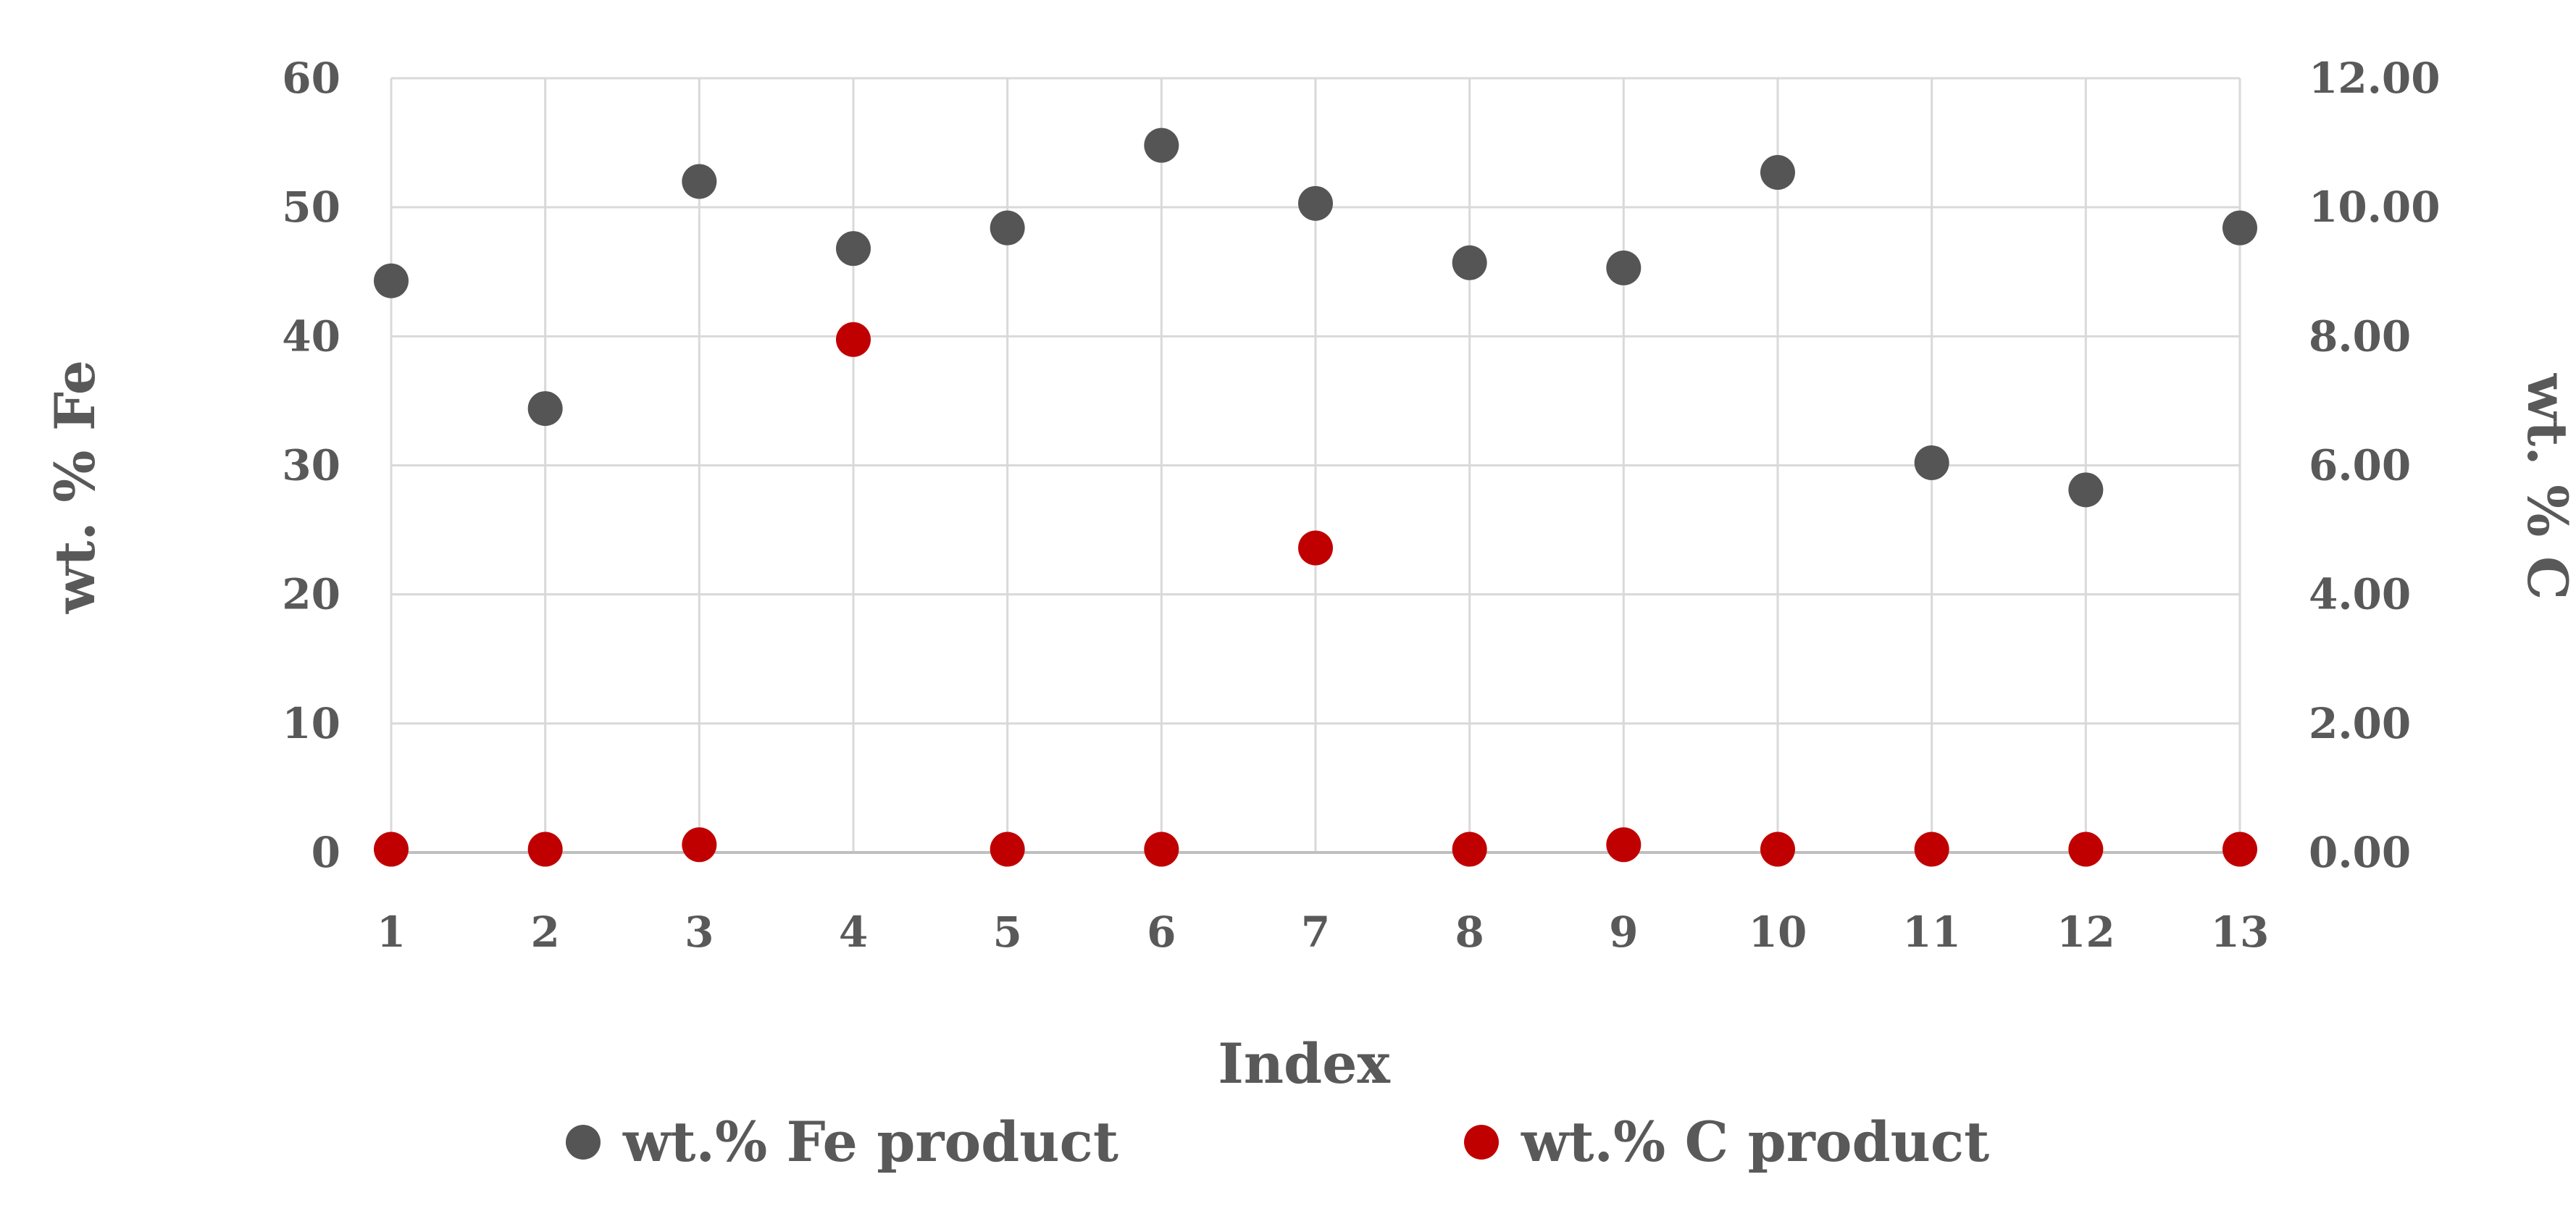  I want to click on y-left-tick-label: 40, so click(311, 336).